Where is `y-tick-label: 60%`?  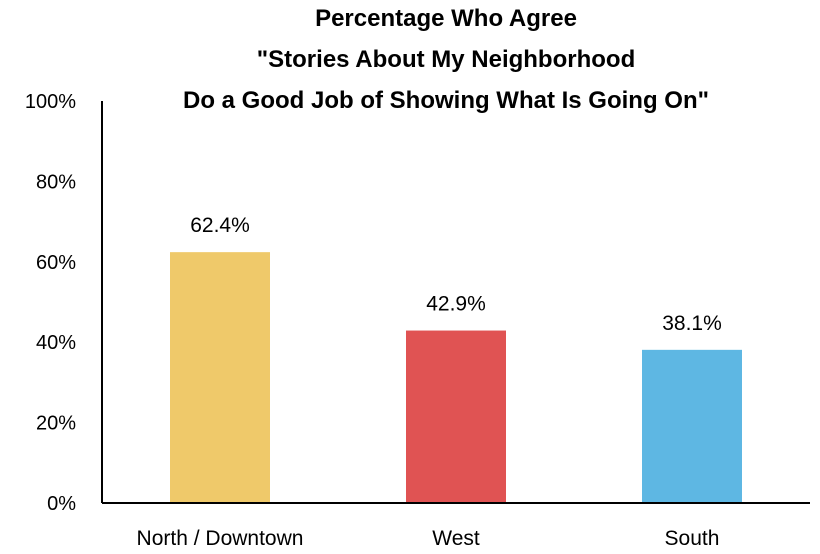
y-tick-label: 60% is located at coordinates (56, 263).